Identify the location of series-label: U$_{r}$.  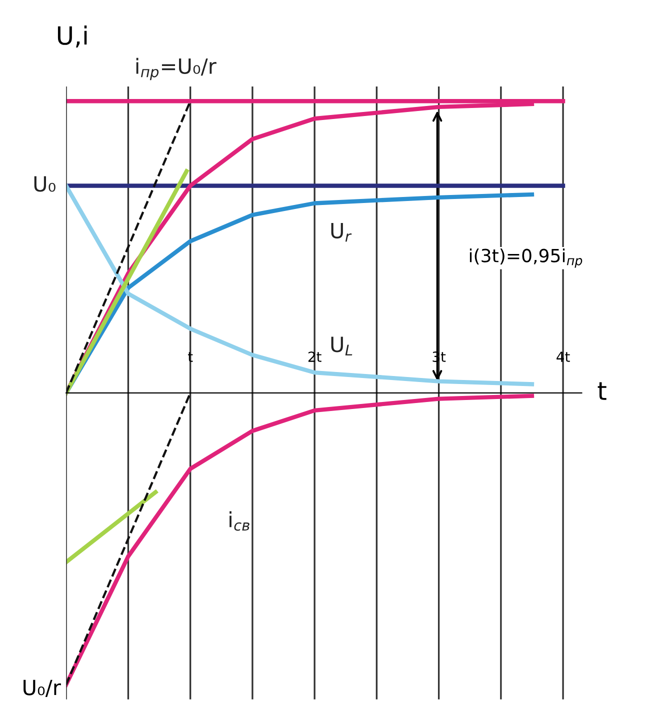
(341, 232).